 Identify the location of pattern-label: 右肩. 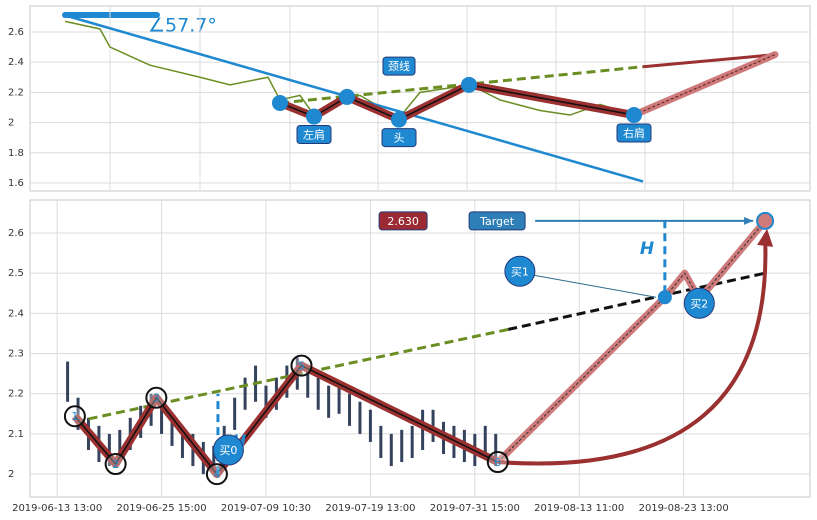
(634, 133).